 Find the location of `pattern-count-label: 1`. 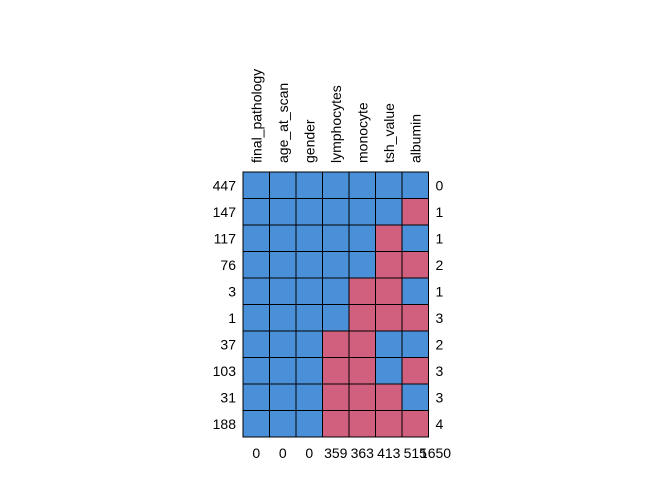

pattern-count-label: 1 is located at coordinates (232, 318).